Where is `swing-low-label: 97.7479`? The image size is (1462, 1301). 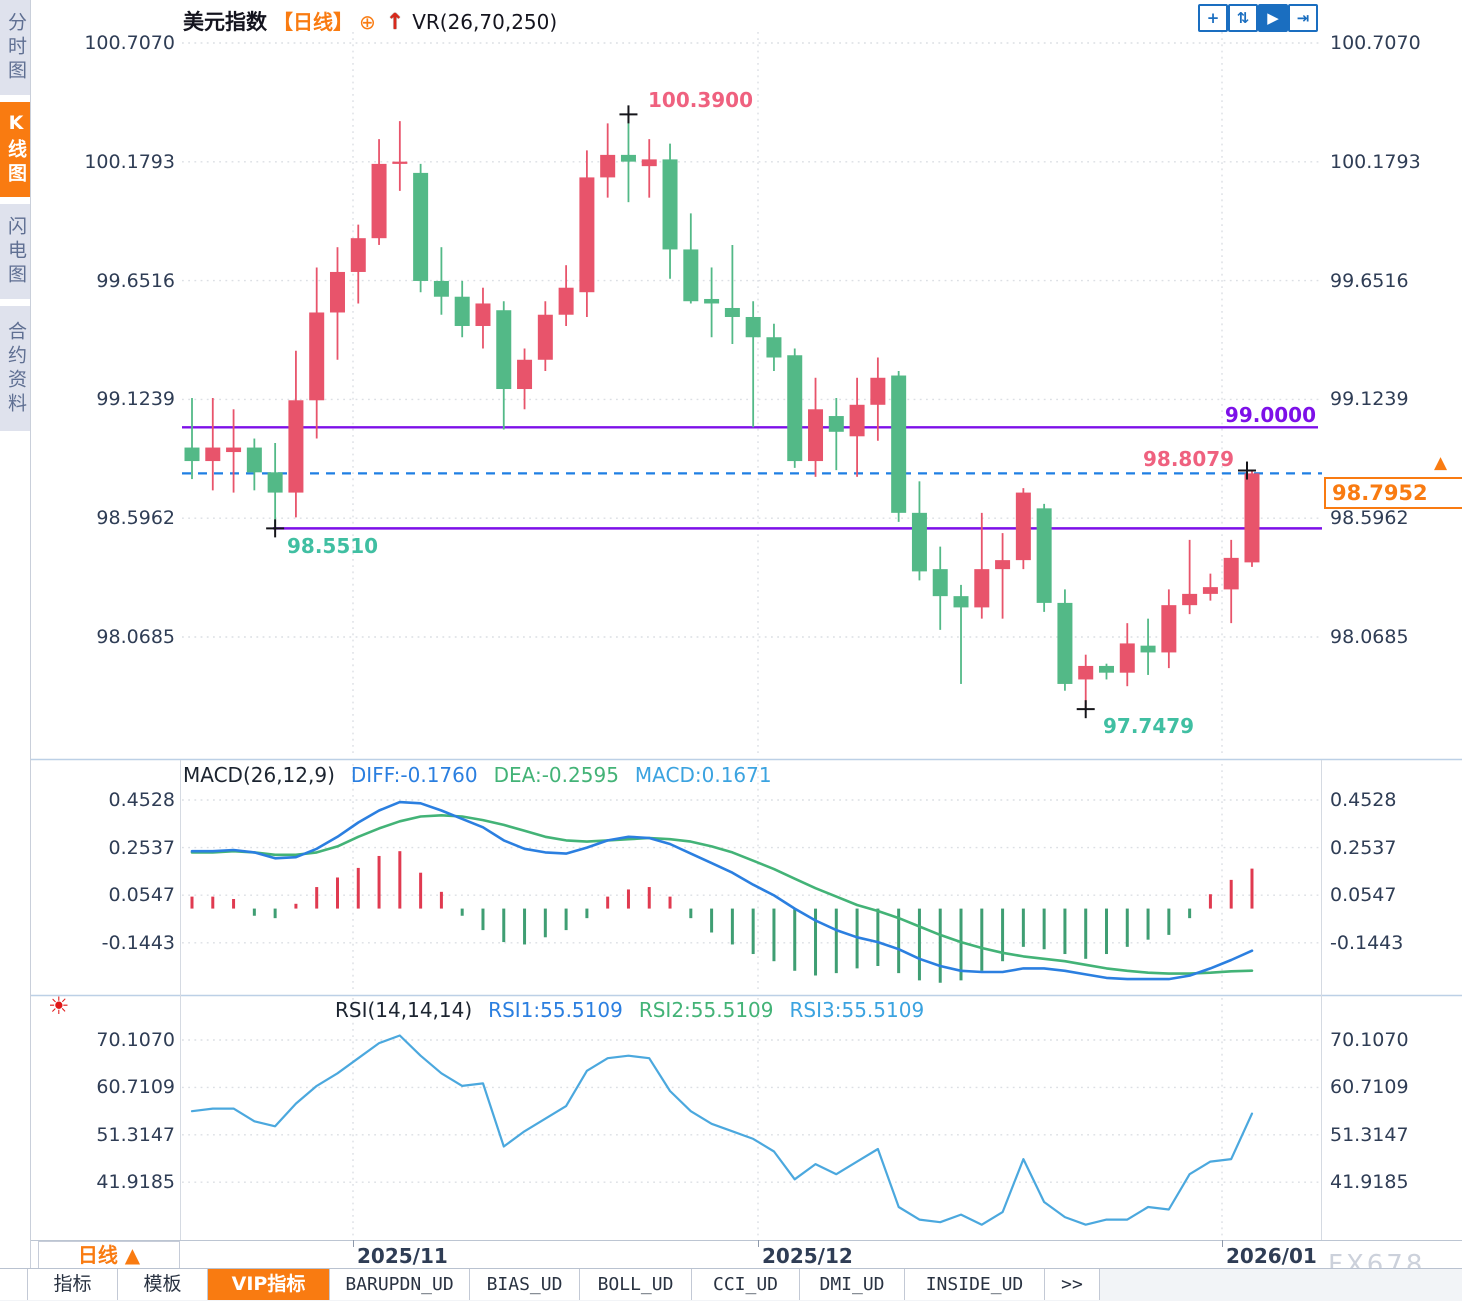 swing-low-label: 97.7479 is located at coordinates (1149, 726).